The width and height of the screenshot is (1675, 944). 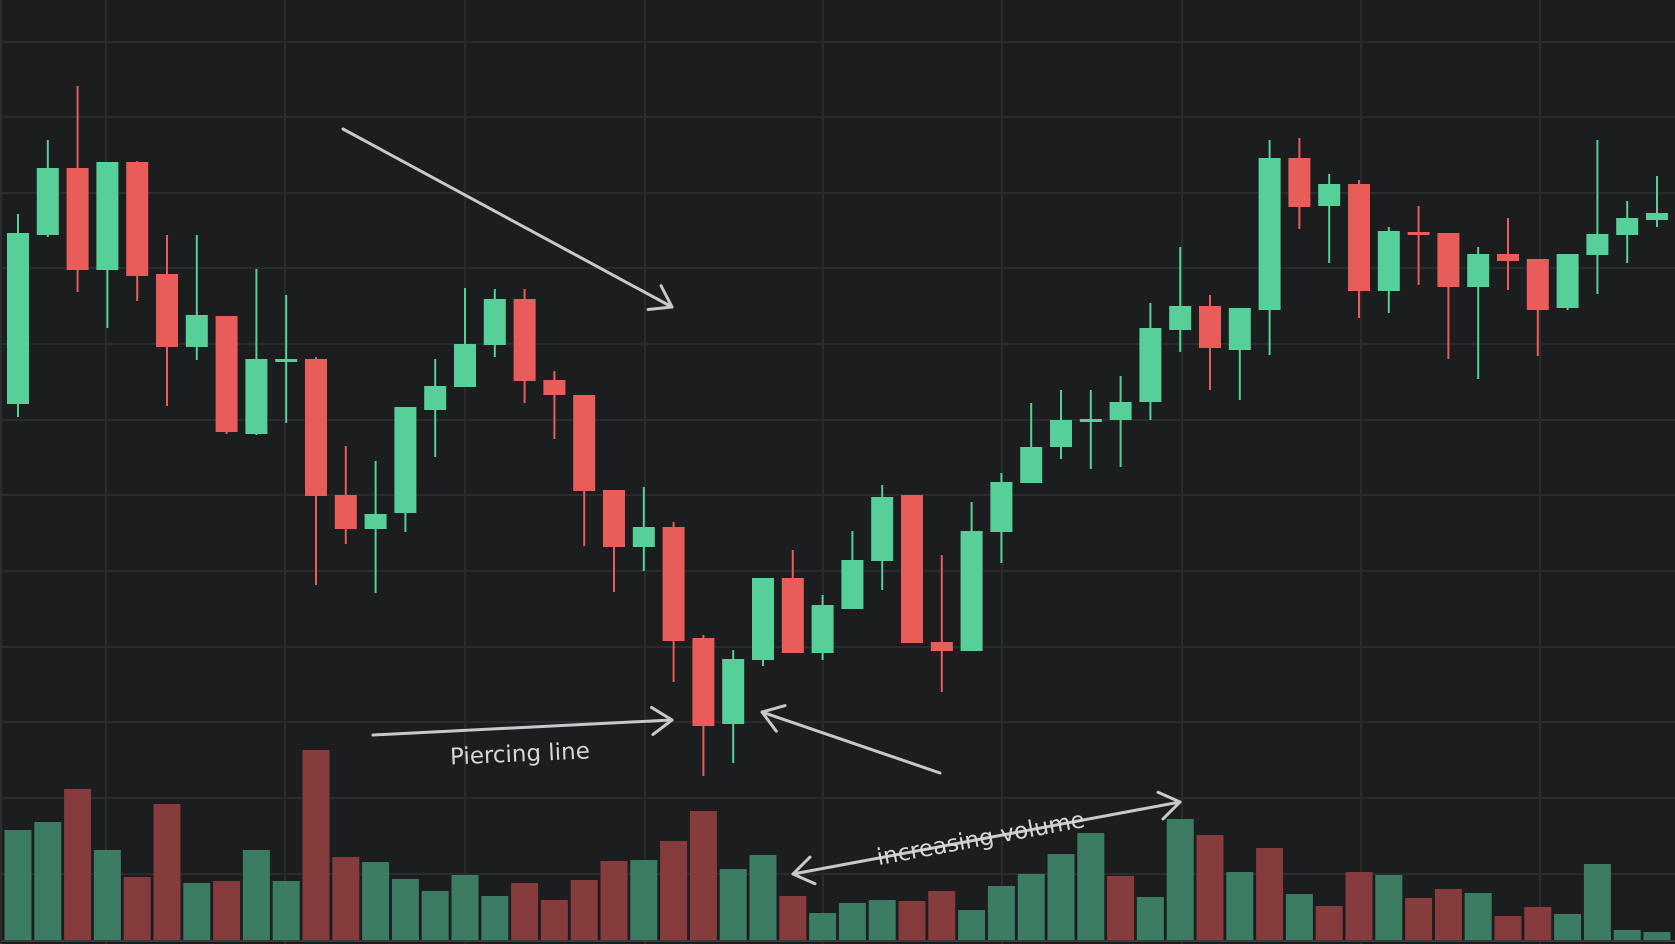 What do you see at coordinates (519, 754) in the screenshot?
I see `piercing-line-label: Piercing line` at bounding box center [519, 754].